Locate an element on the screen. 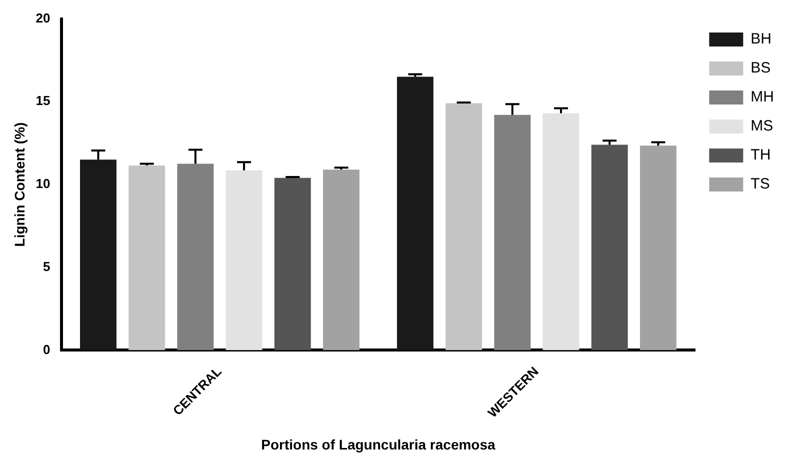 The height and width of the screenshot is (468, 804). legend-label: BS is located at coordinates (760, 68).